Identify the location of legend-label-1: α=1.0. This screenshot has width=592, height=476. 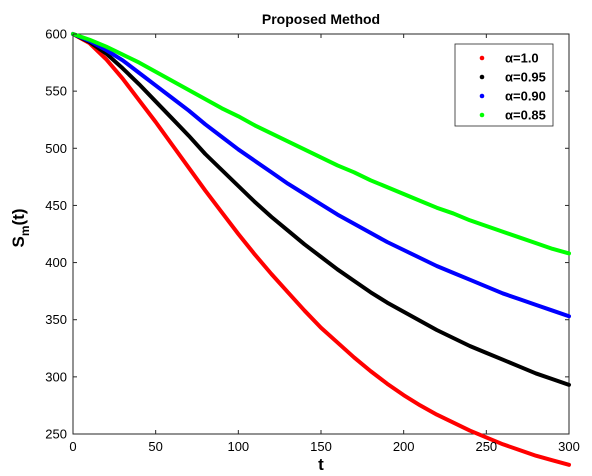
(522, 58).